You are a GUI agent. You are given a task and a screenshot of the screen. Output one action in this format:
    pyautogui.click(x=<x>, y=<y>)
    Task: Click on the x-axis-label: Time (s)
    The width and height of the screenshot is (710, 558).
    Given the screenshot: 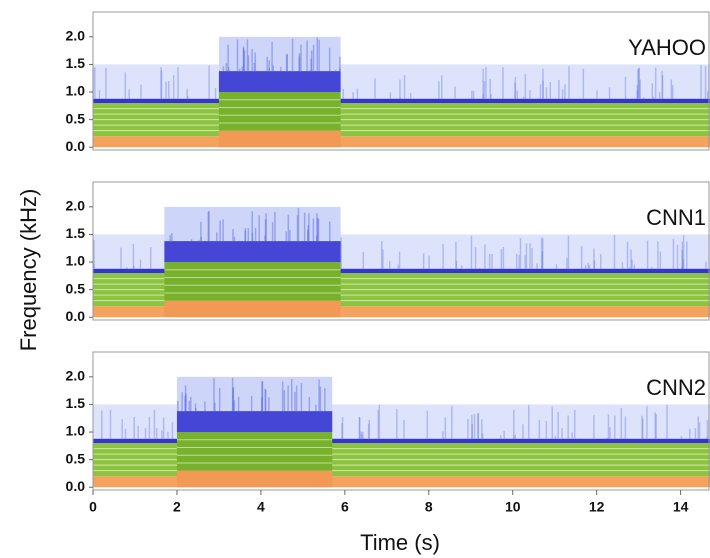 What is the action you would take?
    pyautogui.click(x=400, y=542)
    